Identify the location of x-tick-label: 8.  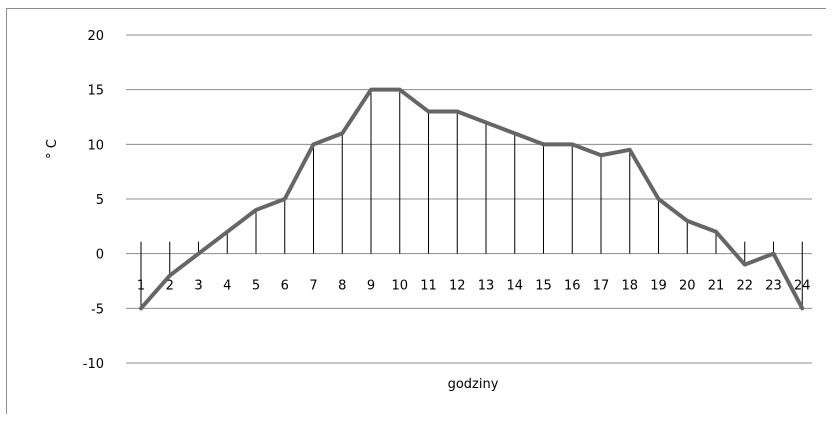
(342, 286).